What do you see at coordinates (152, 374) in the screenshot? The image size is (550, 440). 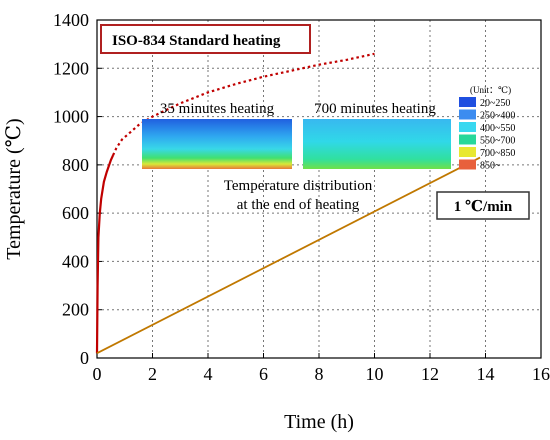 I see `x-tick-label: 2` at bounding box center [152, 374].